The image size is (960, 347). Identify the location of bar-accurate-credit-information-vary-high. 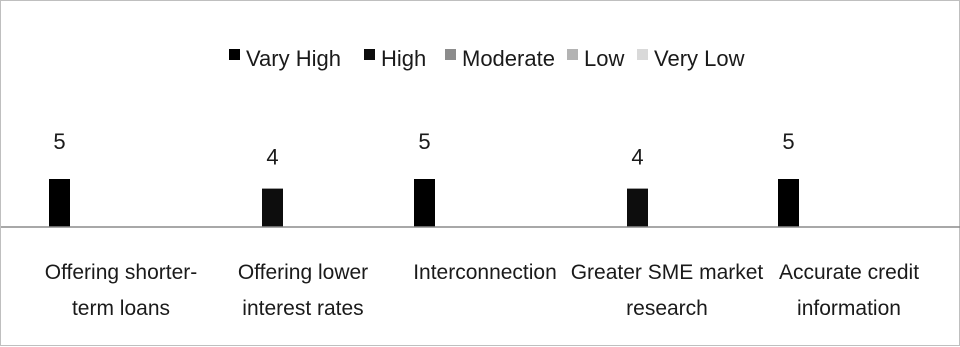
(788, 203).